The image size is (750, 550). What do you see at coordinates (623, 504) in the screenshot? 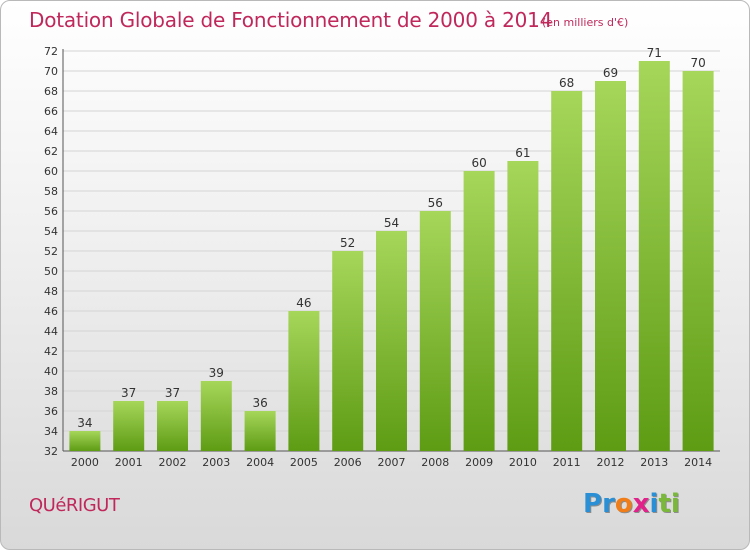
I see `logo-letter: o` at bounding box center [623, 504].